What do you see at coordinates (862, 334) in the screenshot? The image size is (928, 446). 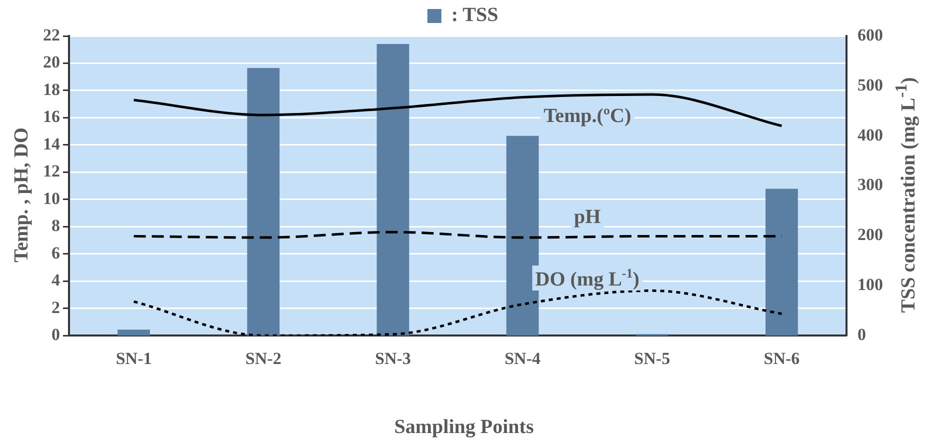 I see `y2-tick-label: 0` at bounding box center [862, 334].